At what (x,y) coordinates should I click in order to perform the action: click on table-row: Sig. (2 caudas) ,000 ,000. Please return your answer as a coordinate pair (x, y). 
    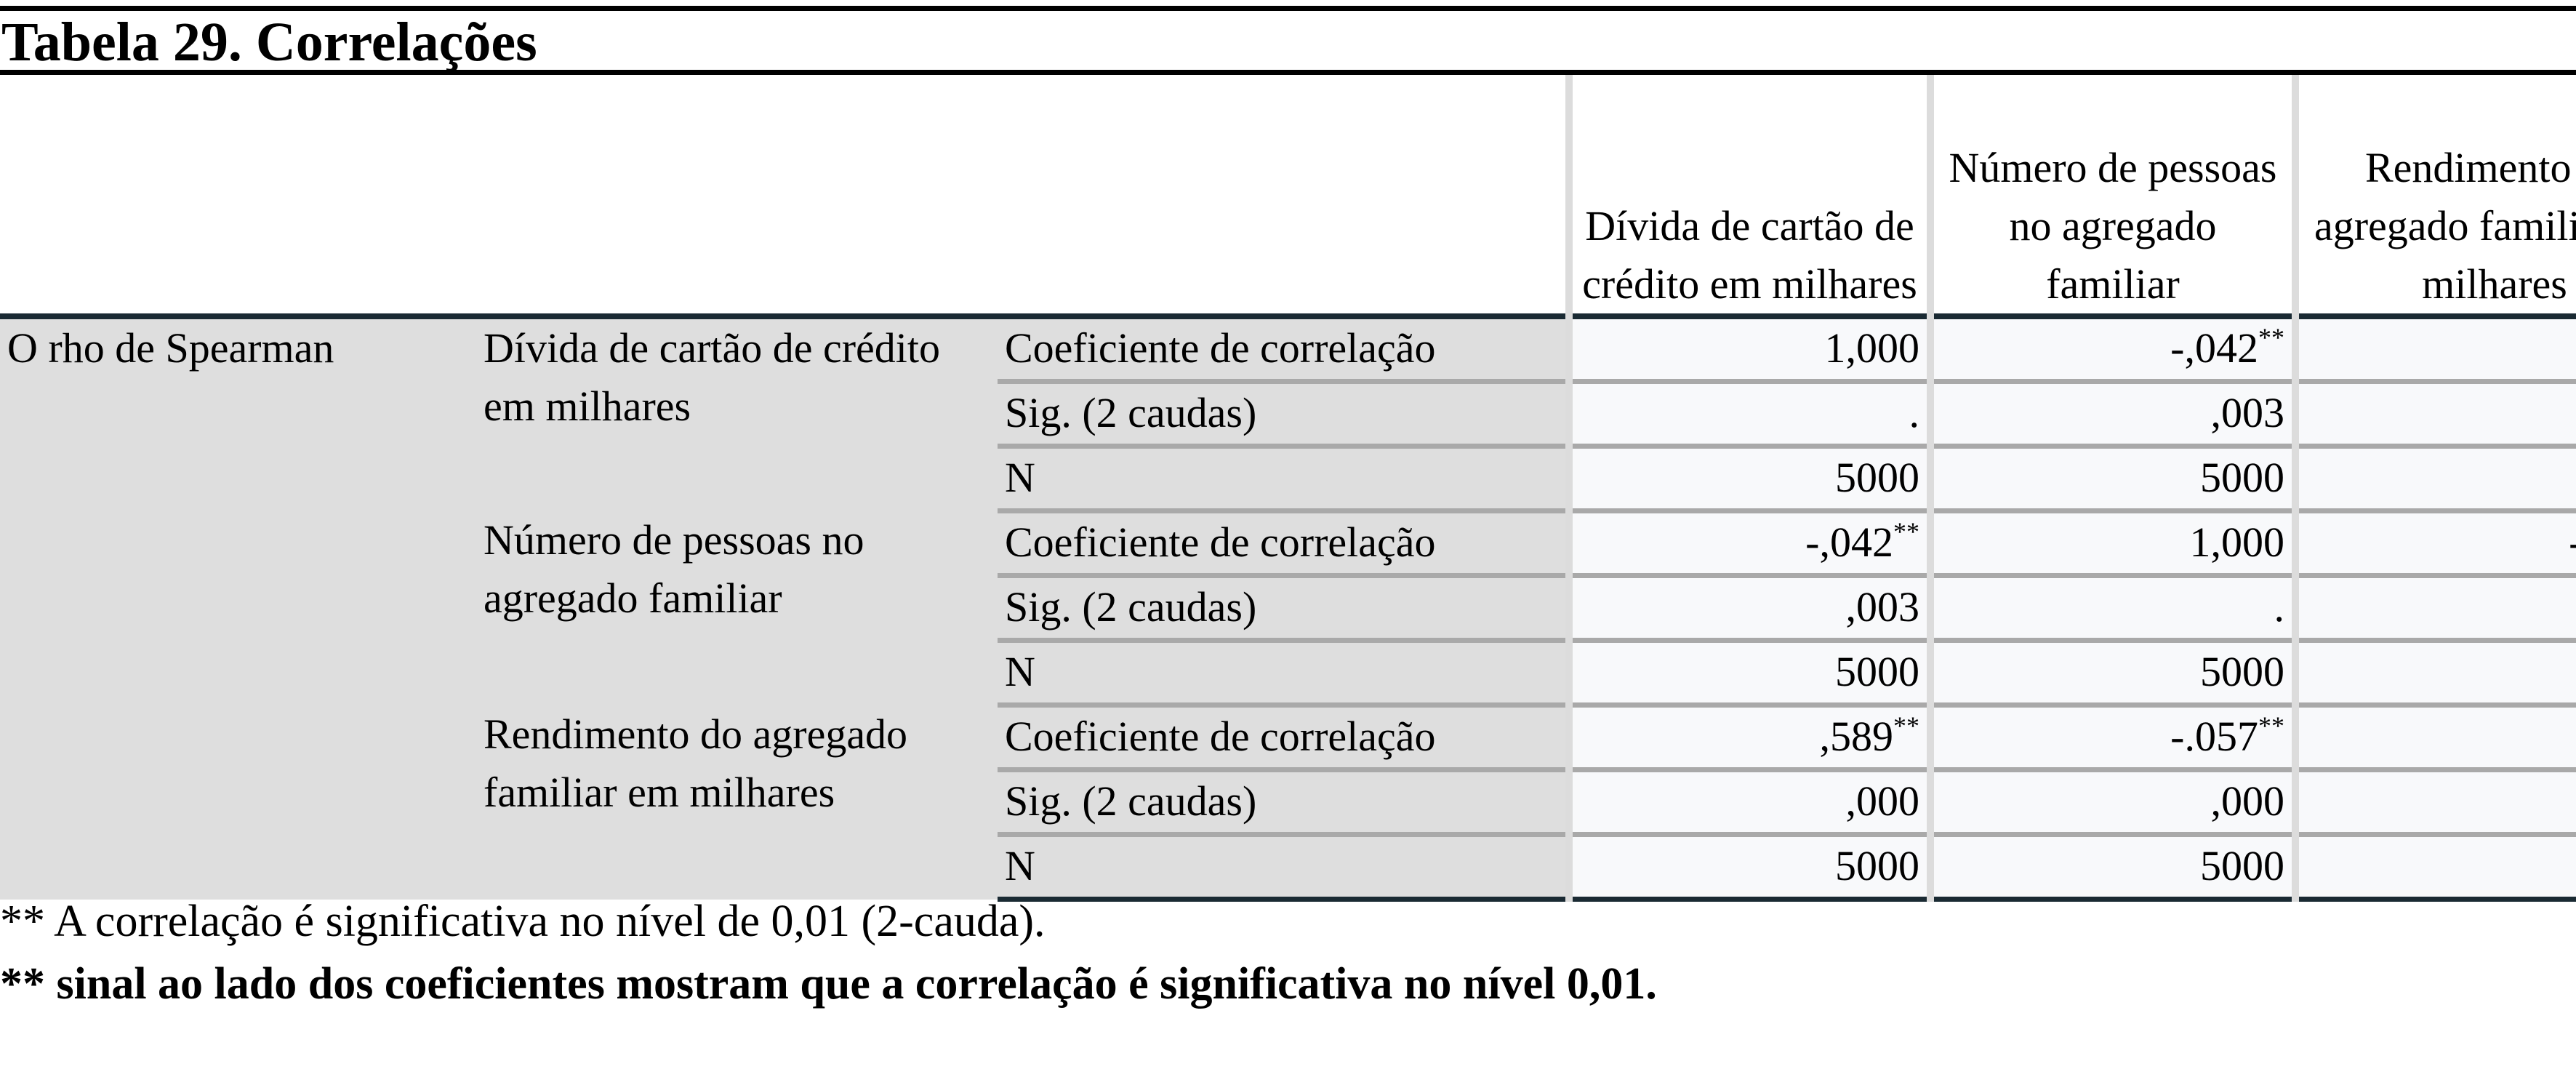
    Looking at the image, I should click on (1288, 801).